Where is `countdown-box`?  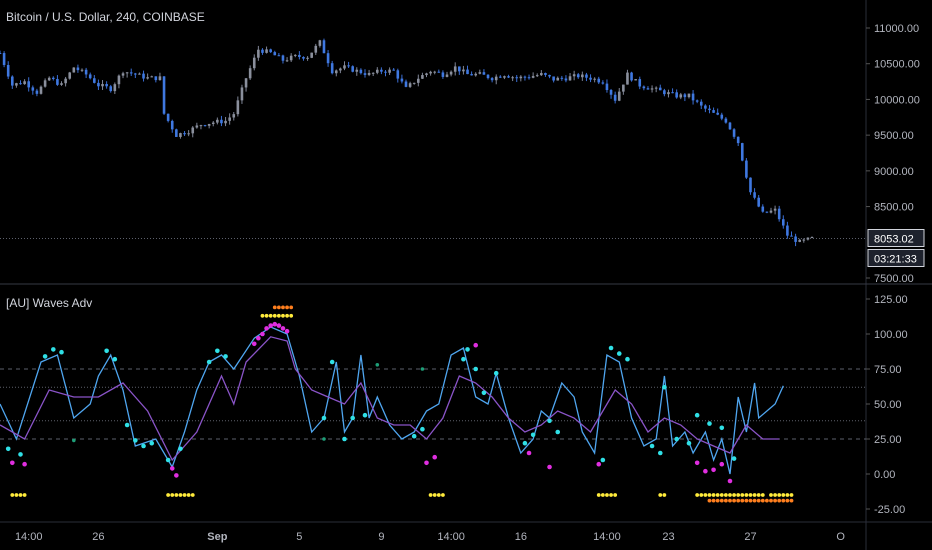 countdown-box is located at coordinates (896, 257).